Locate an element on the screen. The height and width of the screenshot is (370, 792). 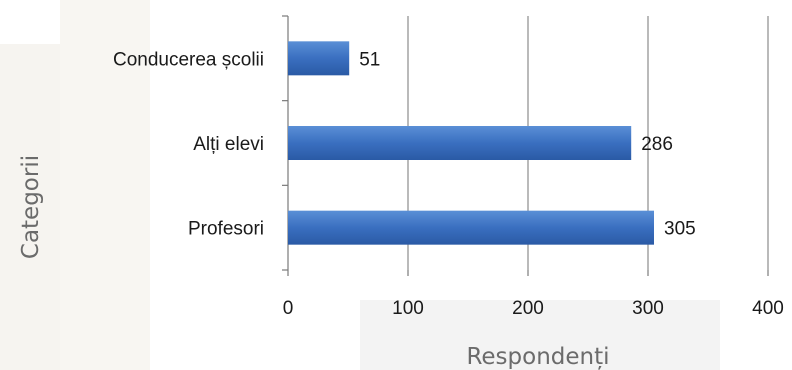
category-label: Conducerea școlii is located at coordinates (188, 59).